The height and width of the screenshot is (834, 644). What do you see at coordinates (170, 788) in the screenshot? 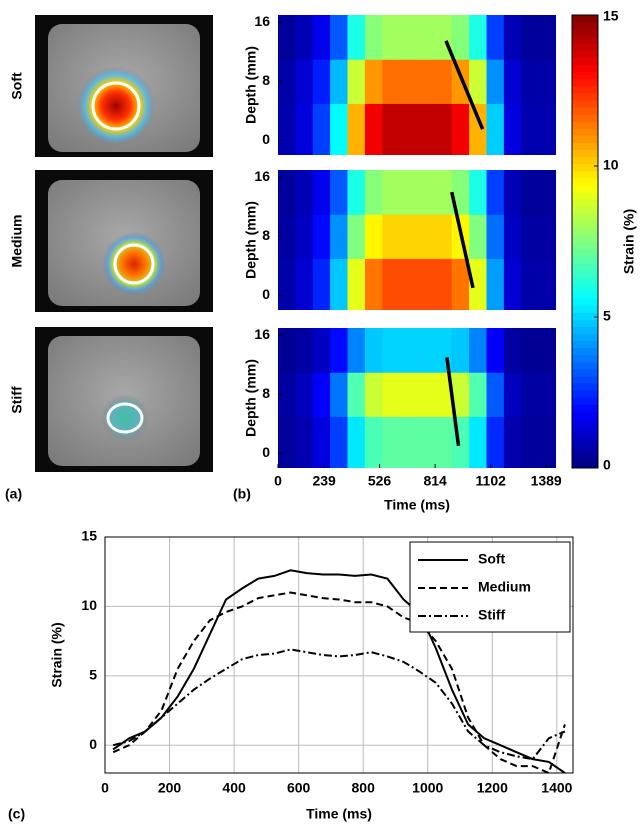
I see `x-tick-label: 200` at bounding box center [170, 788].